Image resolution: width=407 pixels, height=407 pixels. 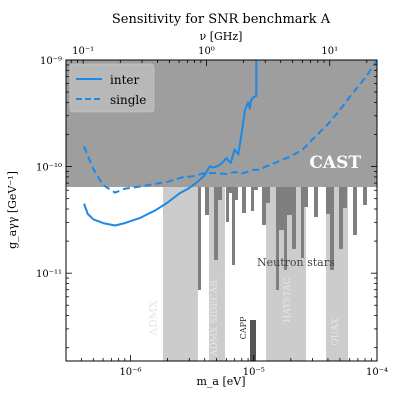 I want to click on legend-inter-label: inter, so click(x=124, y=80).